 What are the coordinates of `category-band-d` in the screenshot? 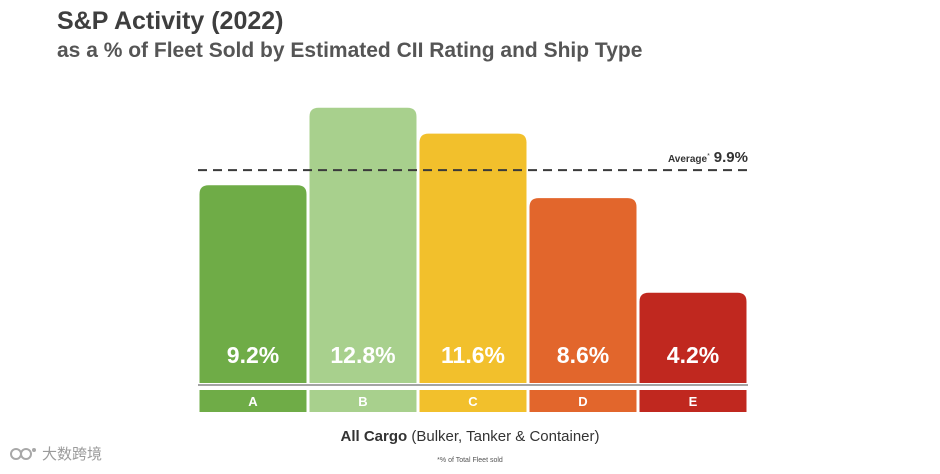 It's located at (583, 401).